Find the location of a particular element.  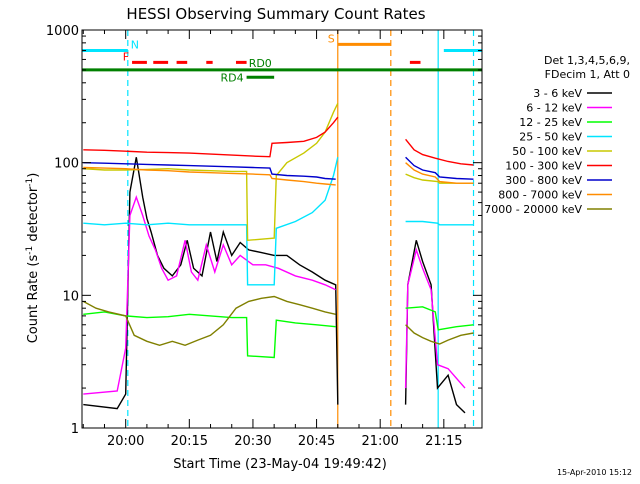

flag-label: RD4 is located at coordinates (231, 77).